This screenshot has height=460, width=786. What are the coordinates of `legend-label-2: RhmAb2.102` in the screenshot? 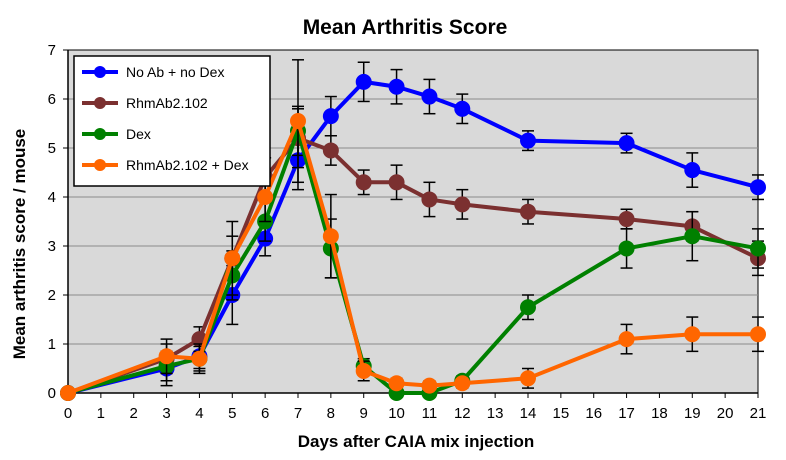 It's located at (167, 103).